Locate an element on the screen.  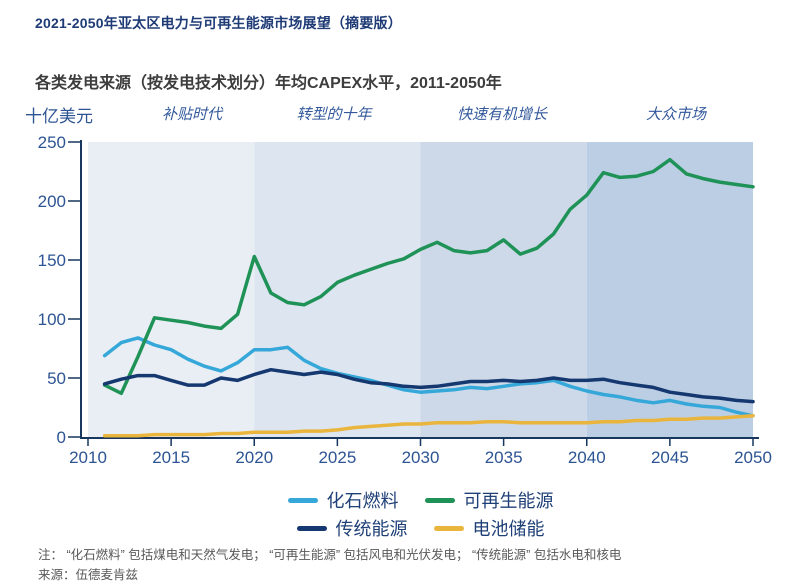
x-axis-tick-label: 2040 is located at coordinates (587, 457).